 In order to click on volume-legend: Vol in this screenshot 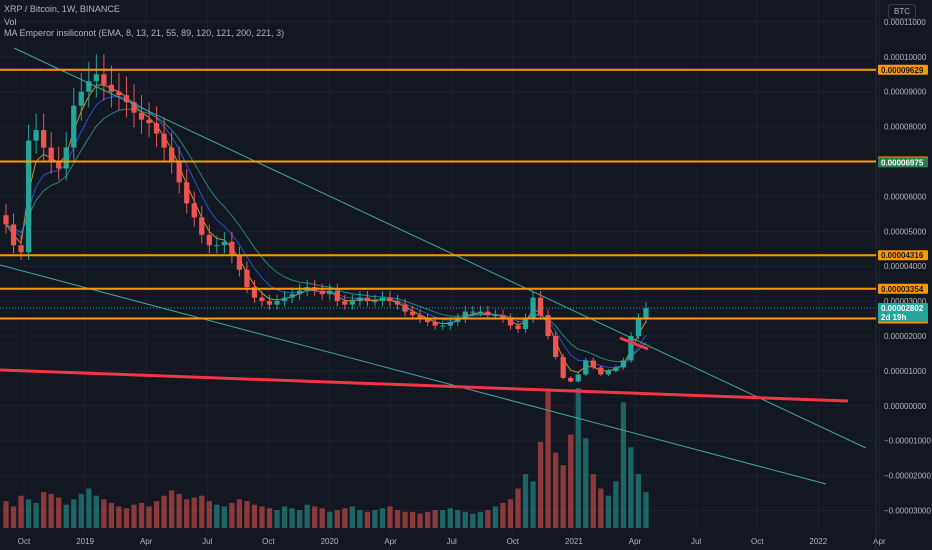, I will do `click(10, 22)`.